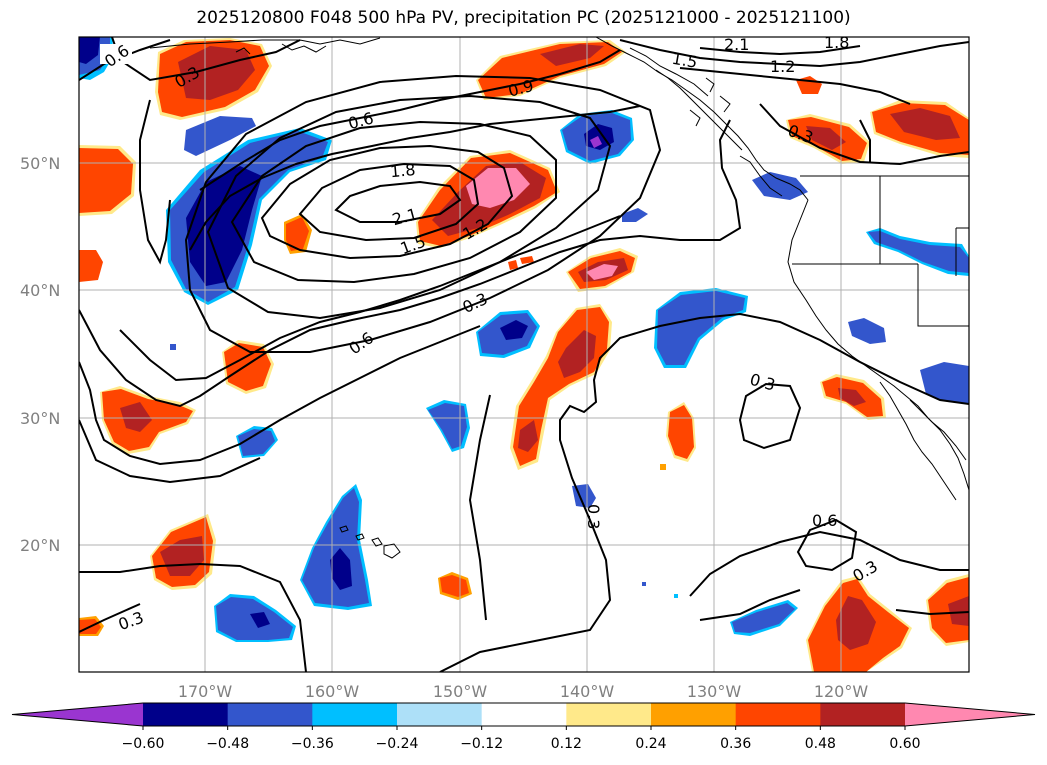  I want to click on latitude-labels: 50°N 40°N 30°N 20°N, so click(40, 354).